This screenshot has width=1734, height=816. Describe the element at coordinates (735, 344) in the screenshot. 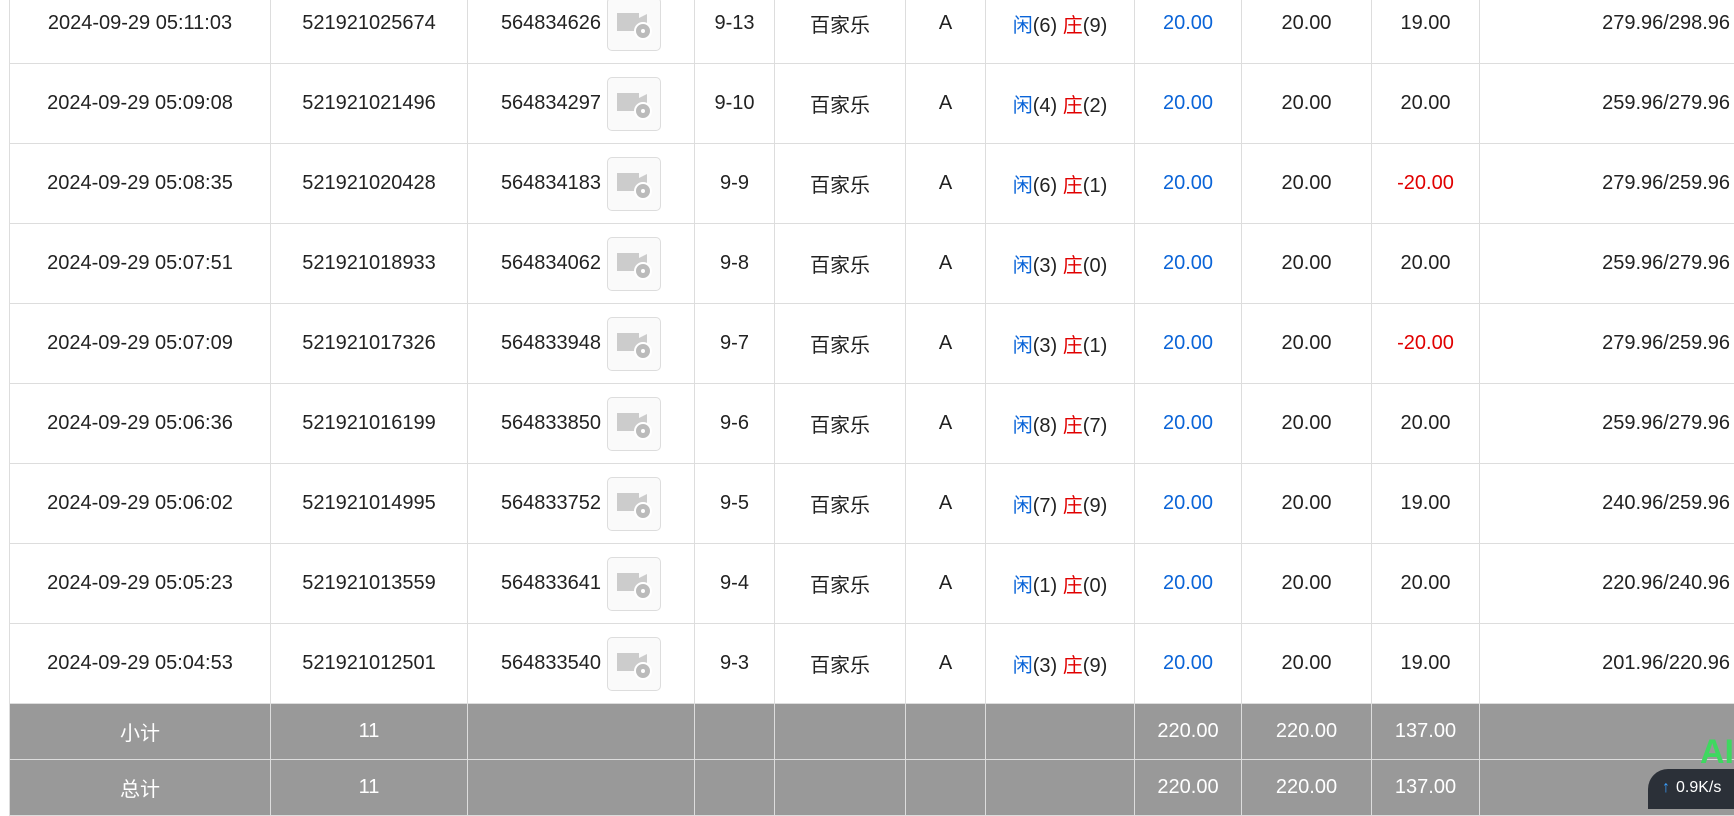

I see `table-cell: 9-7` at that location.